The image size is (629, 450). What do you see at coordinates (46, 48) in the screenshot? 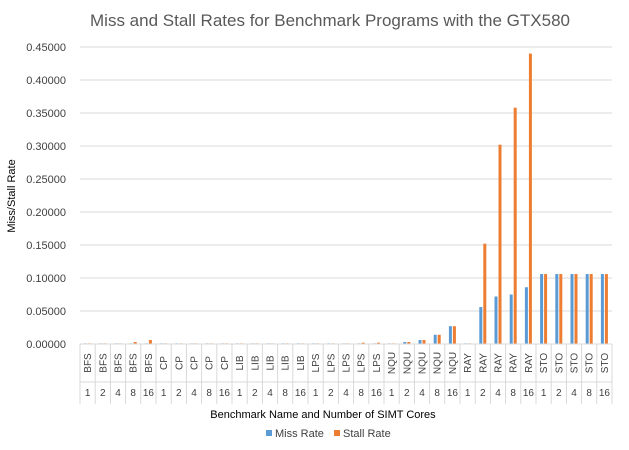
I see `y-tick-label: 0.45000` at bounding box center [46, 48].